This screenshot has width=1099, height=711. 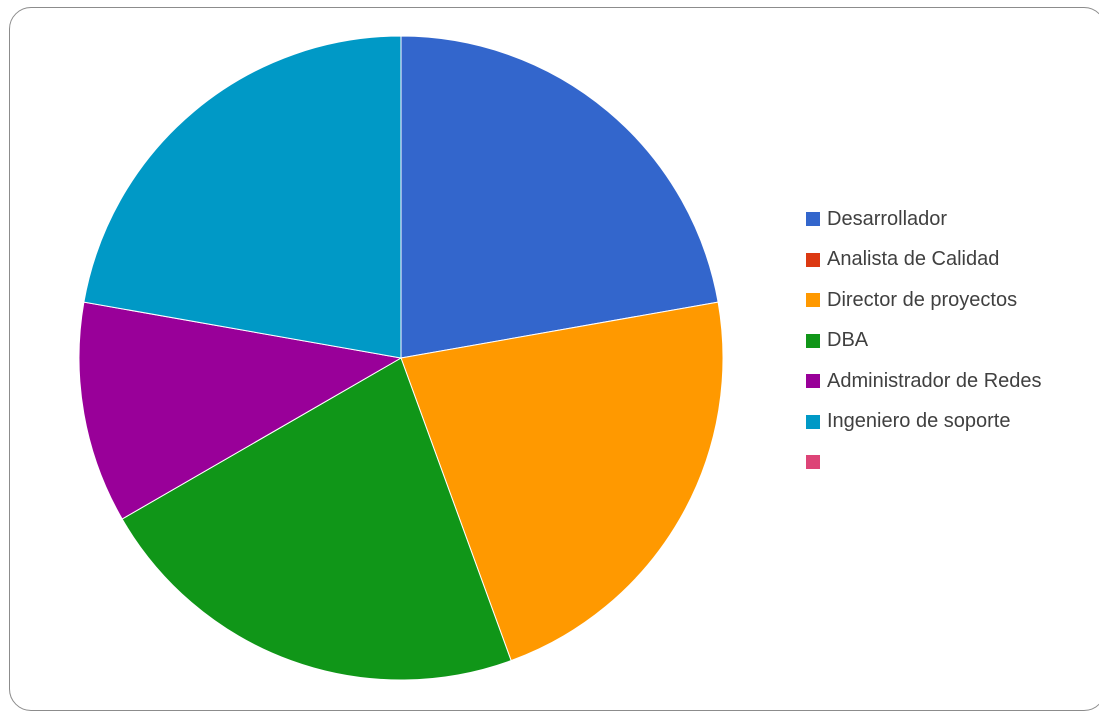 What do you see at coordinates (919, 421) in the screenshot?
I see `legend-label: Ingeniero de soporte` at bounding box center [919, 421].